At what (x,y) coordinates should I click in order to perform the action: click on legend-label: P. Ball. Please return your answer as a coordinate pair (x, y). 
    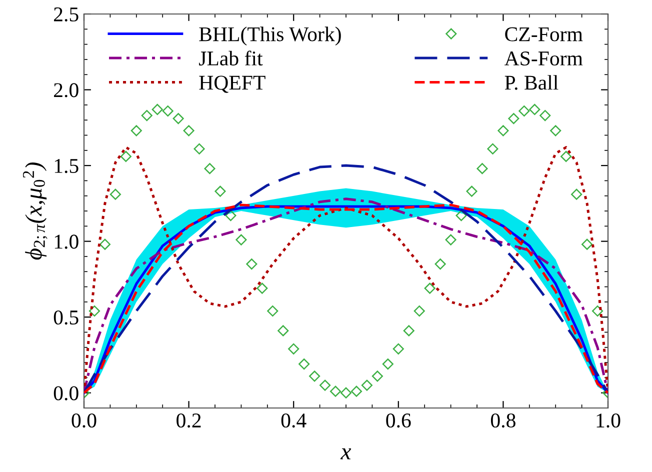
    Looking at the image, I should click on (531, 82).